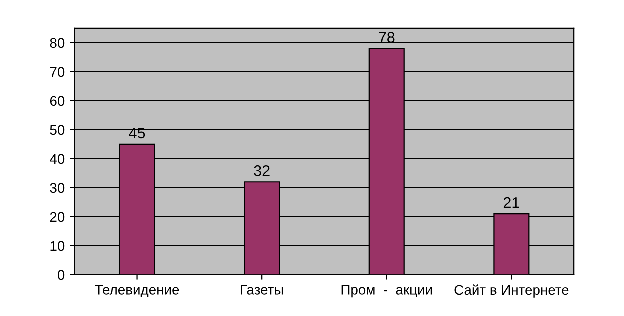 The height and width of the screenshot is (316, 624). I want to click on y-tick-label: 50, so click(57, 130).